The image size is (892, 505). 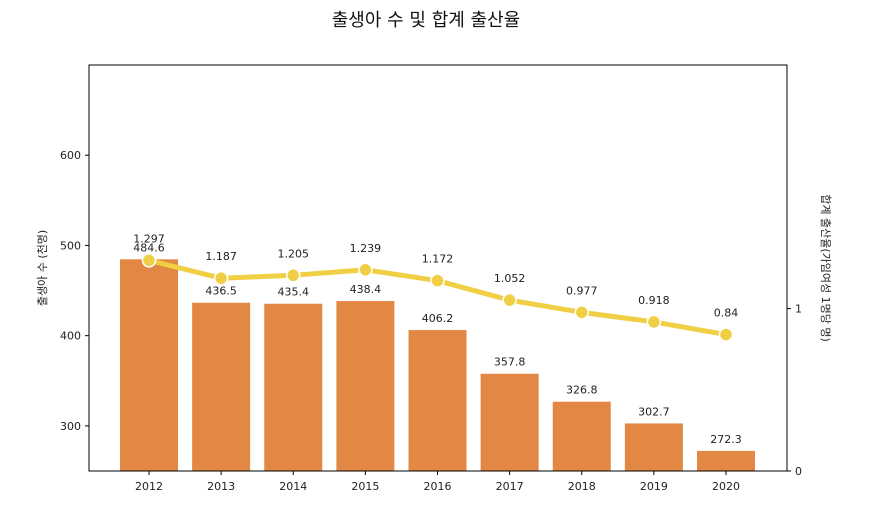 What do you see at coordinates (654, 486) in the screenshot?
I see `x-tick-label: 2019` at bounding box center [654, 486].